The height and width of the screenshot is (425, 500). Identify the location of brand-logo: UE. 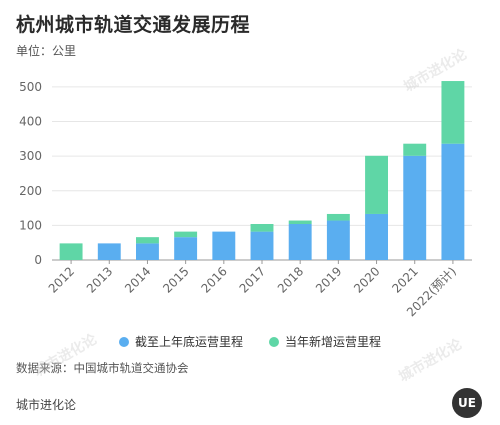
(467, 403).